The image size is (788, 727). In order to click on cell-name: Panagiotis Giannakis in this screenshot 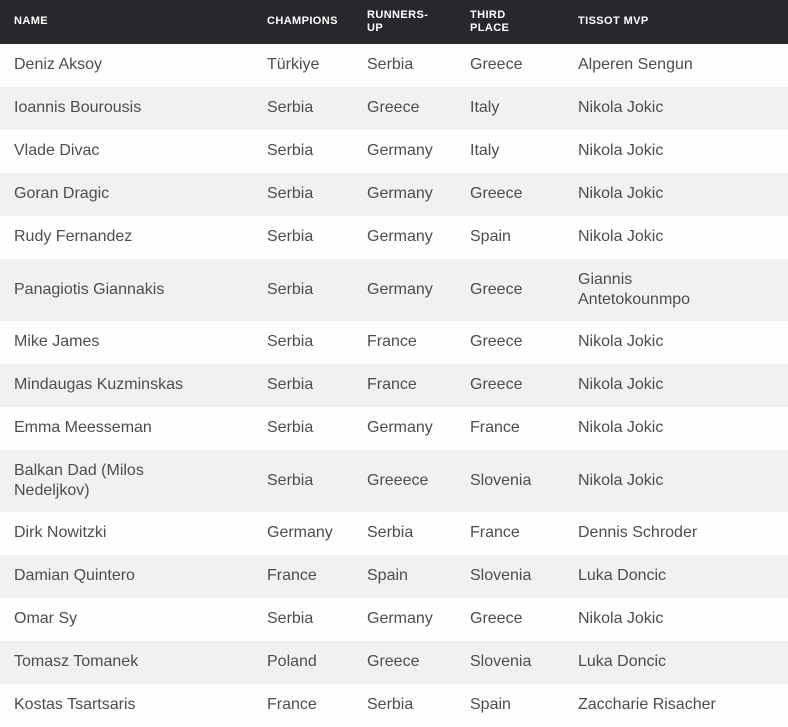, I will do `click(89, 289)`.